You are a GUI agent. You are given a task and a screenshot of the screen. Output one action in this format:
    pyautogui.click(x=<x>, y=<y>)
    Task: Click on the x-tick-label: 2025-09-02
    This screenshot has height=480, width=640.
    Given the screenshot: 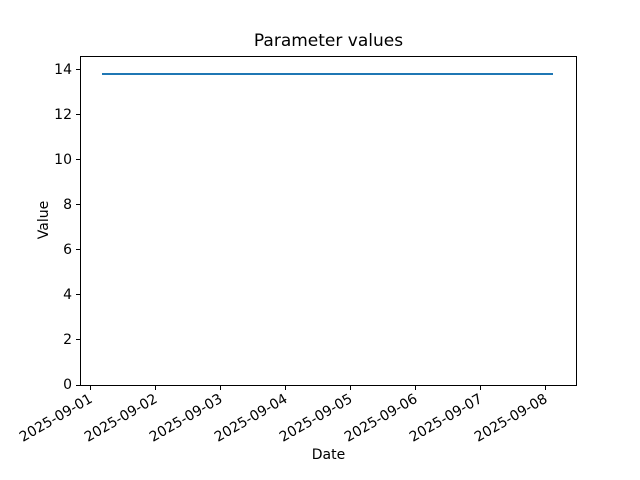 What is the action you would take?
    pyautogui.click(x=120, y=418)
    